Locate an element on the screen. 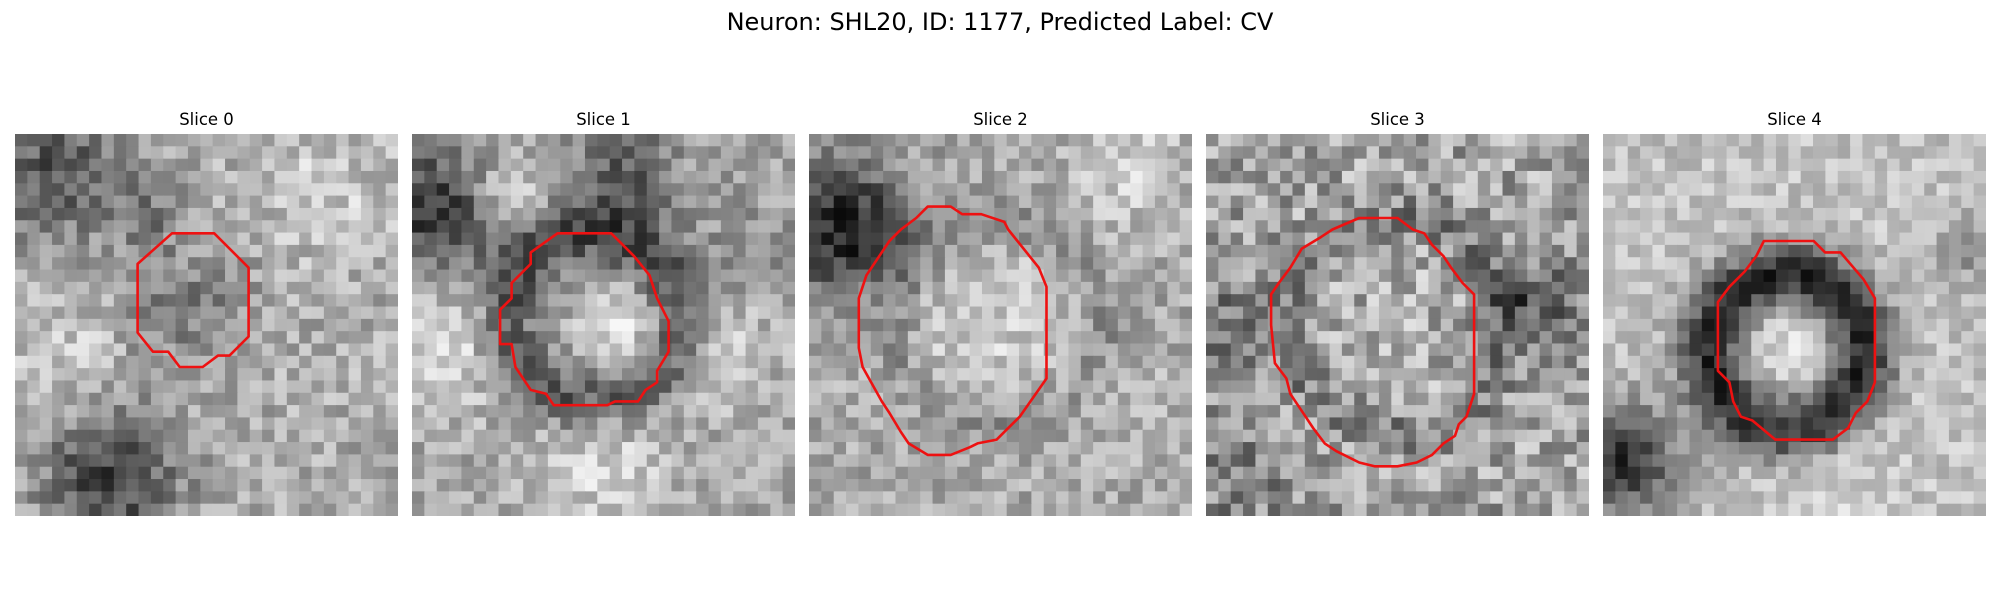  slice-0-contour is located at coordinates (193, 300).